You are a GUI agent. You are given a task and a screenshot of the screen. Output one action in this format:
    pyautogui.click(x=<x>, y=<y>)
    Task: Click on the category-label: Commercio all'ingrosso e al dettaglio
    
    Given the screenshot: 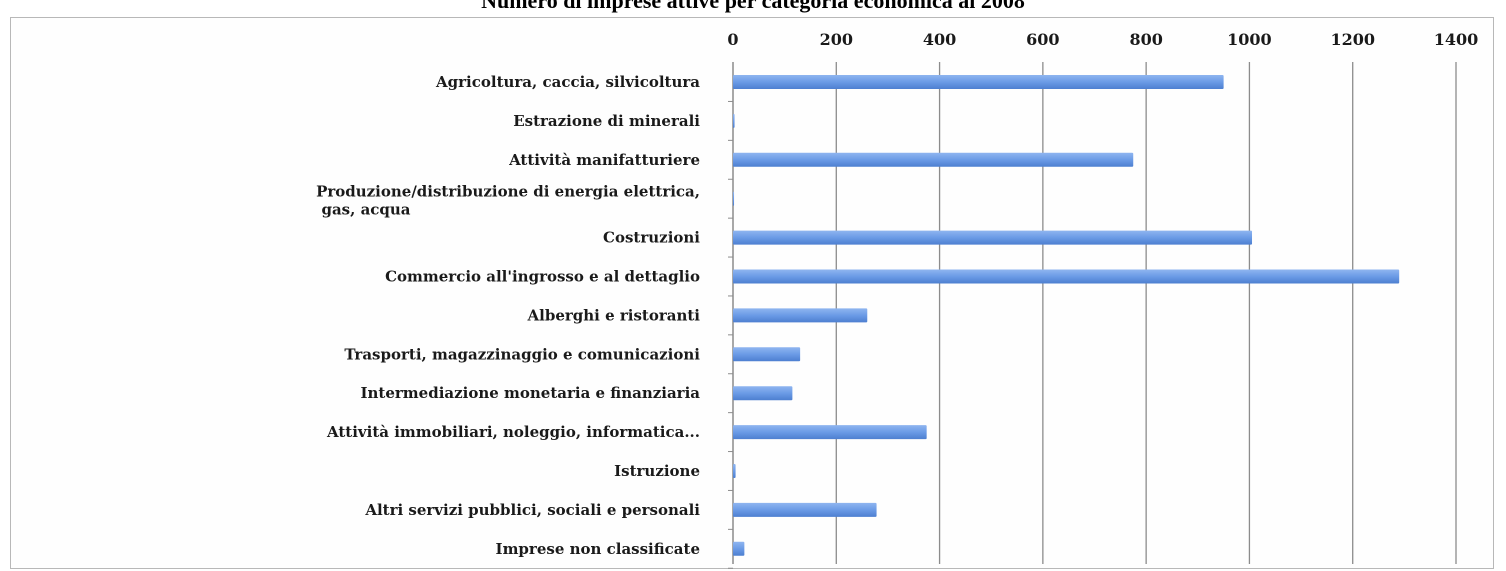 What is the action you would take?
    pyautogui.click(x=542, y=277)
    